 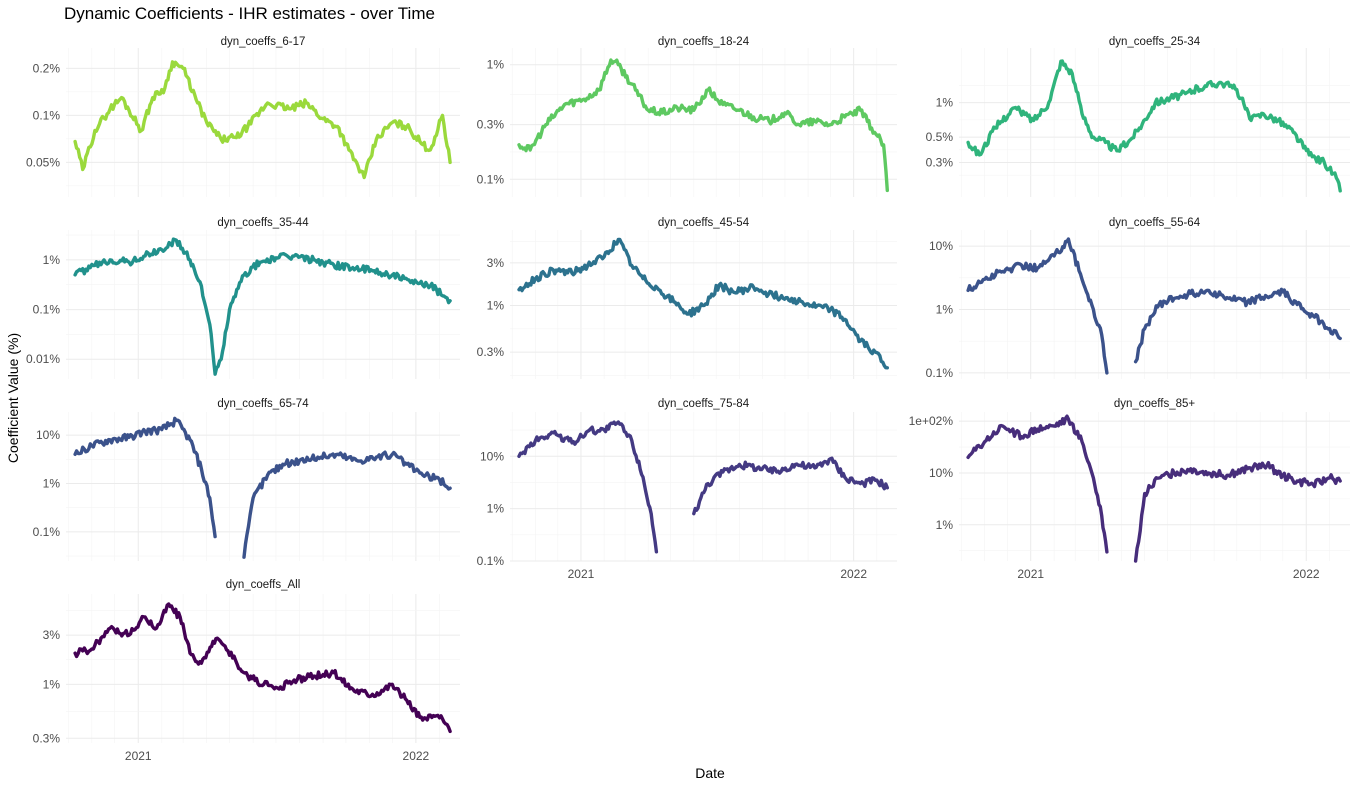 I want to click on facet-panel: dyn_coeffs_65-74 0.1% 1% 10%, so click(x=246, y=479).